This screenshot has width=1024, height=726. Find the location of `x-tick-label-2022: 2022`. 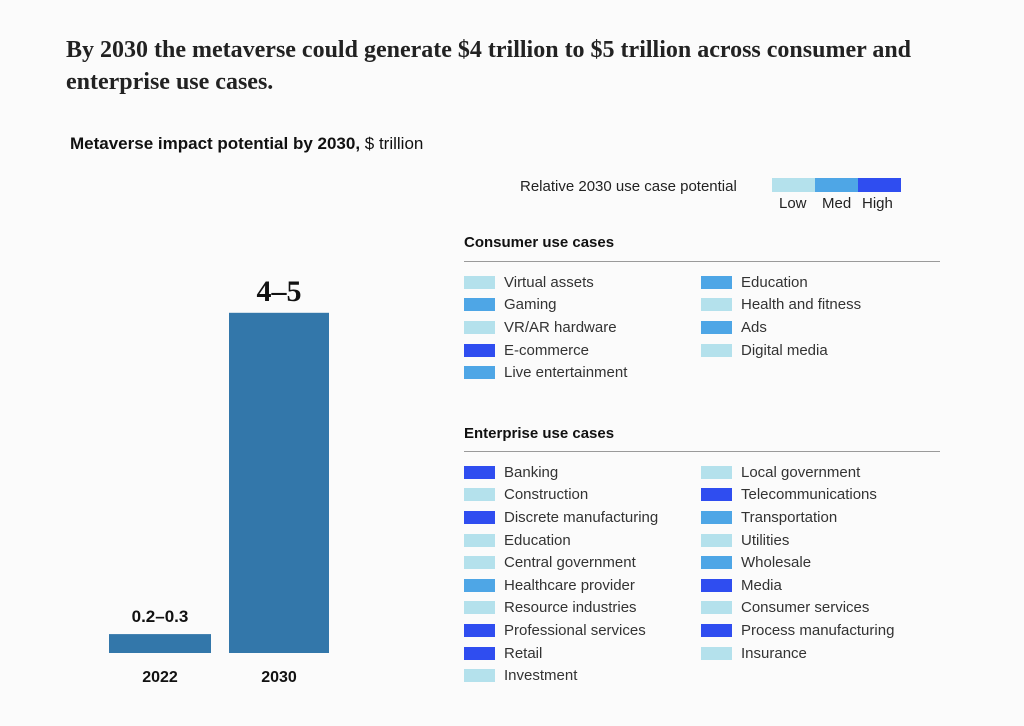

x-tick-label-2022: 2022 is located at coordinates (160, 677).